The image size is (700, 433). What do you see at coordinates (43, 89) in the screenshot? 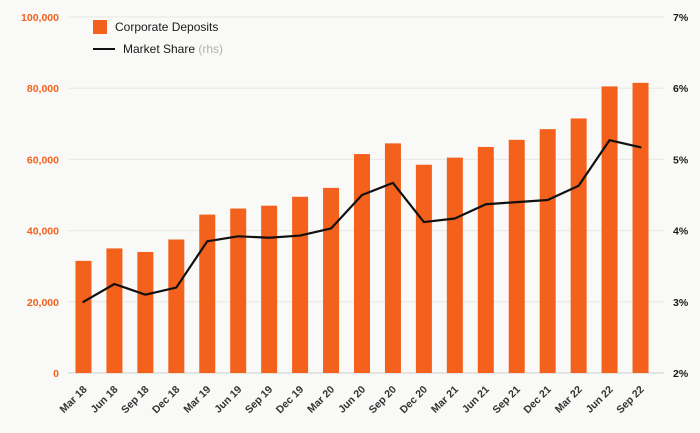
I see `y-left-tick-label: 80,000` at bounding box center [43, 89].